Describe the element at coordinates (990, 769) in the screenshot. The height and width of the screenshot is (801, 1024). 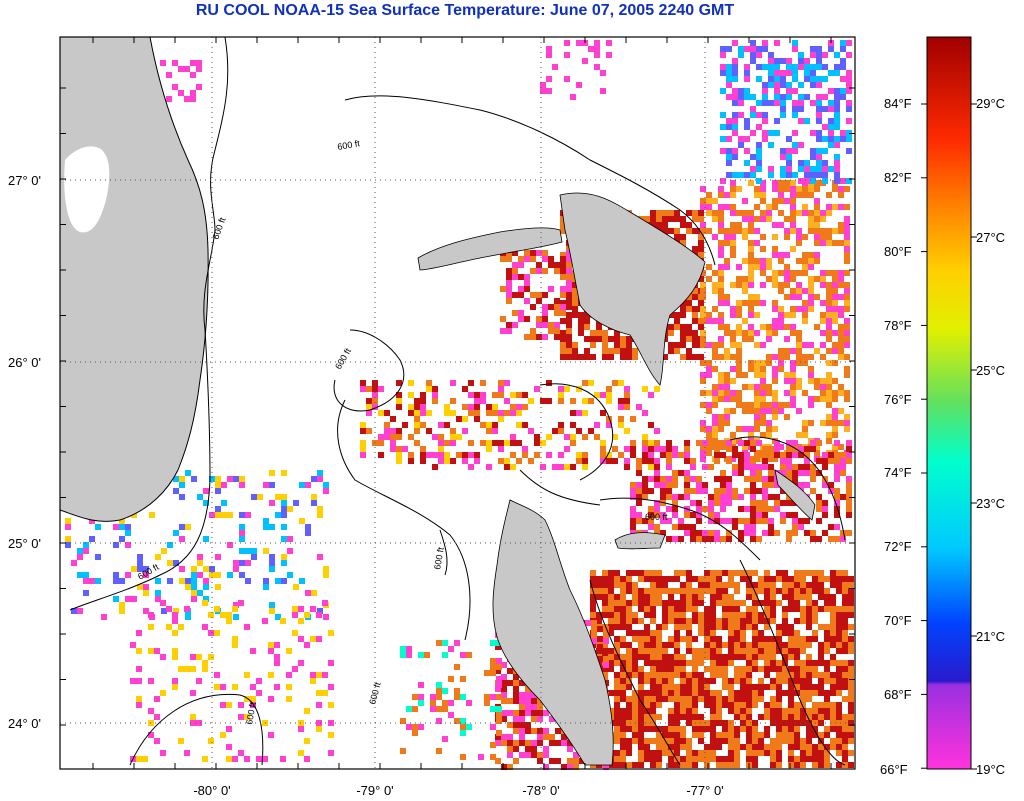
I see `colorbar-c-label: 19°C` at that location.